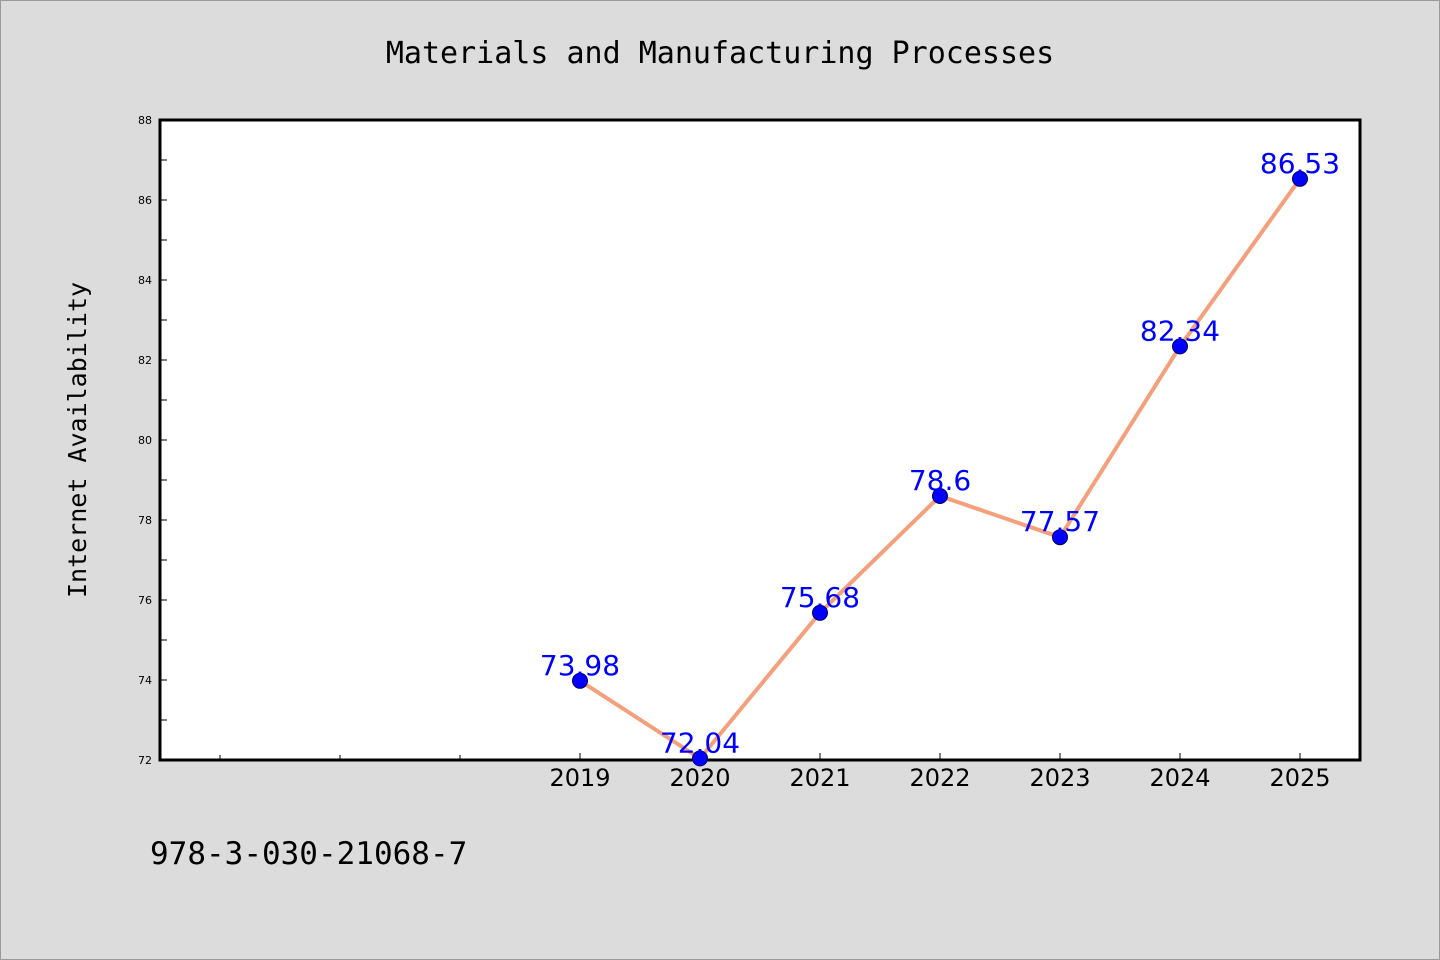 This screenshot has width=1440, height=960. Describe the element at coordinates (145, 680) in the screenshot. I see `y-tick-label: 74` at that location.